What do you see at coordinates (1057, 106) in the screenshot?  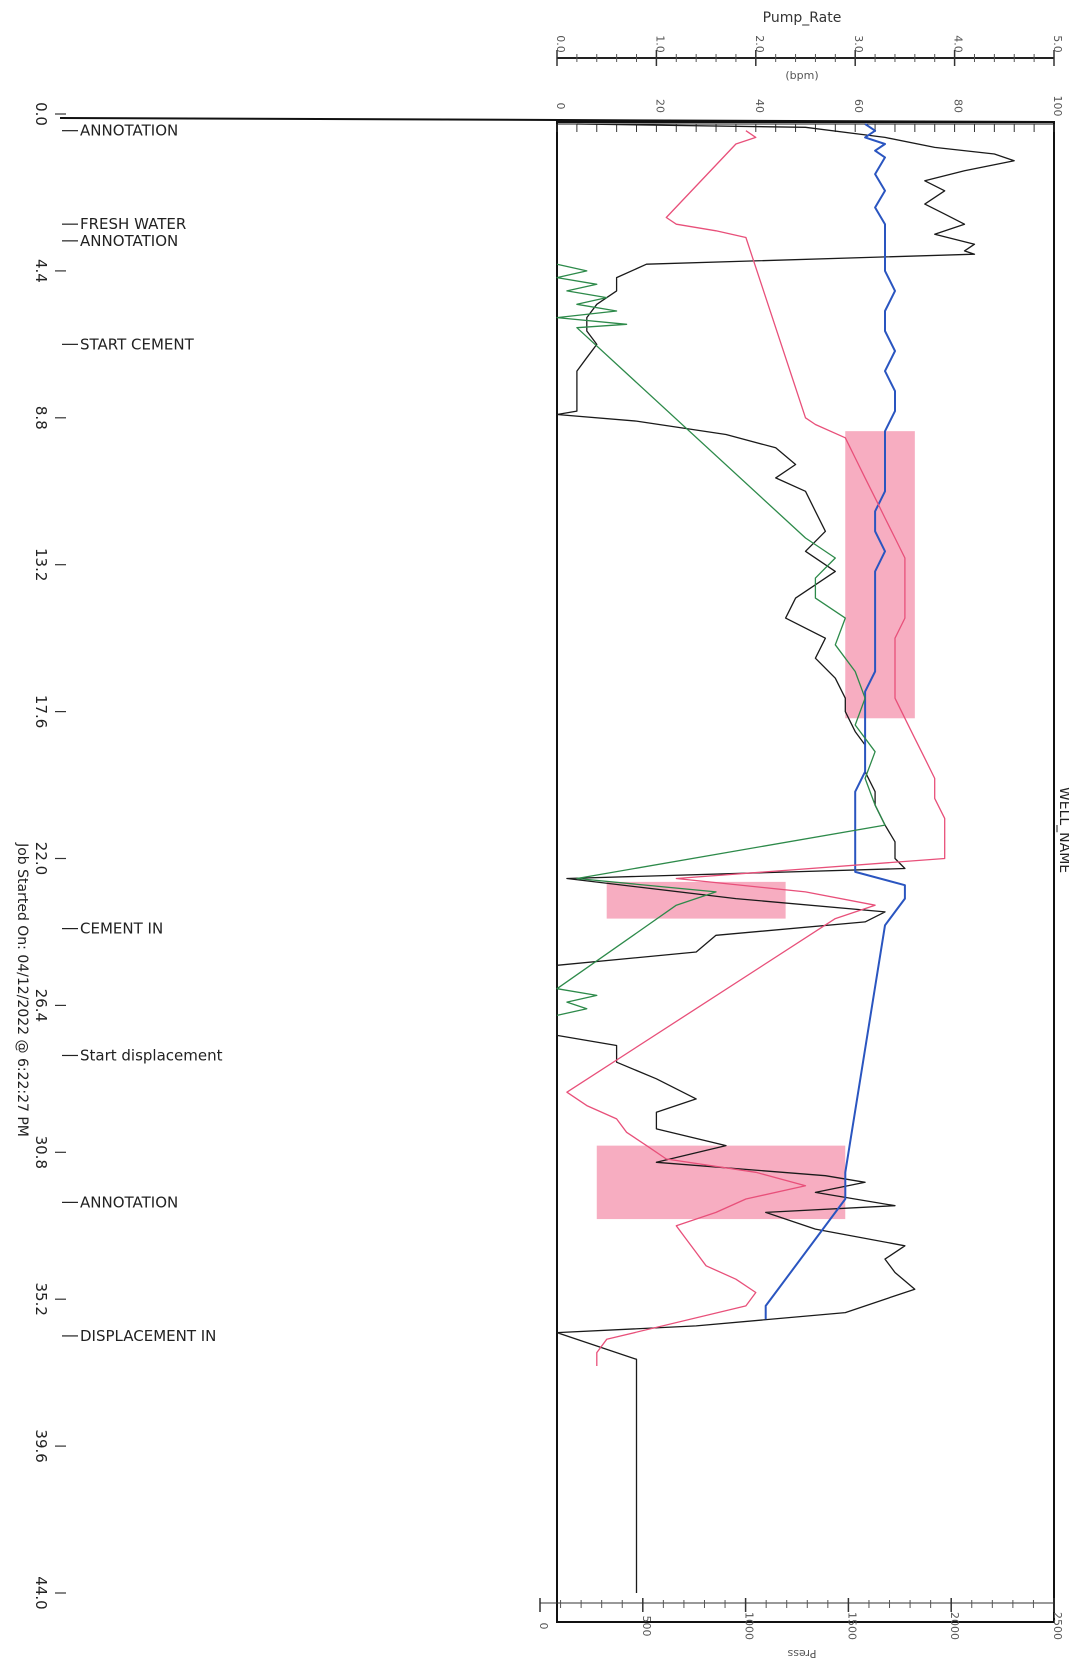 I see `top-axis-2-label: 100` at bounding box center [1057, 106].